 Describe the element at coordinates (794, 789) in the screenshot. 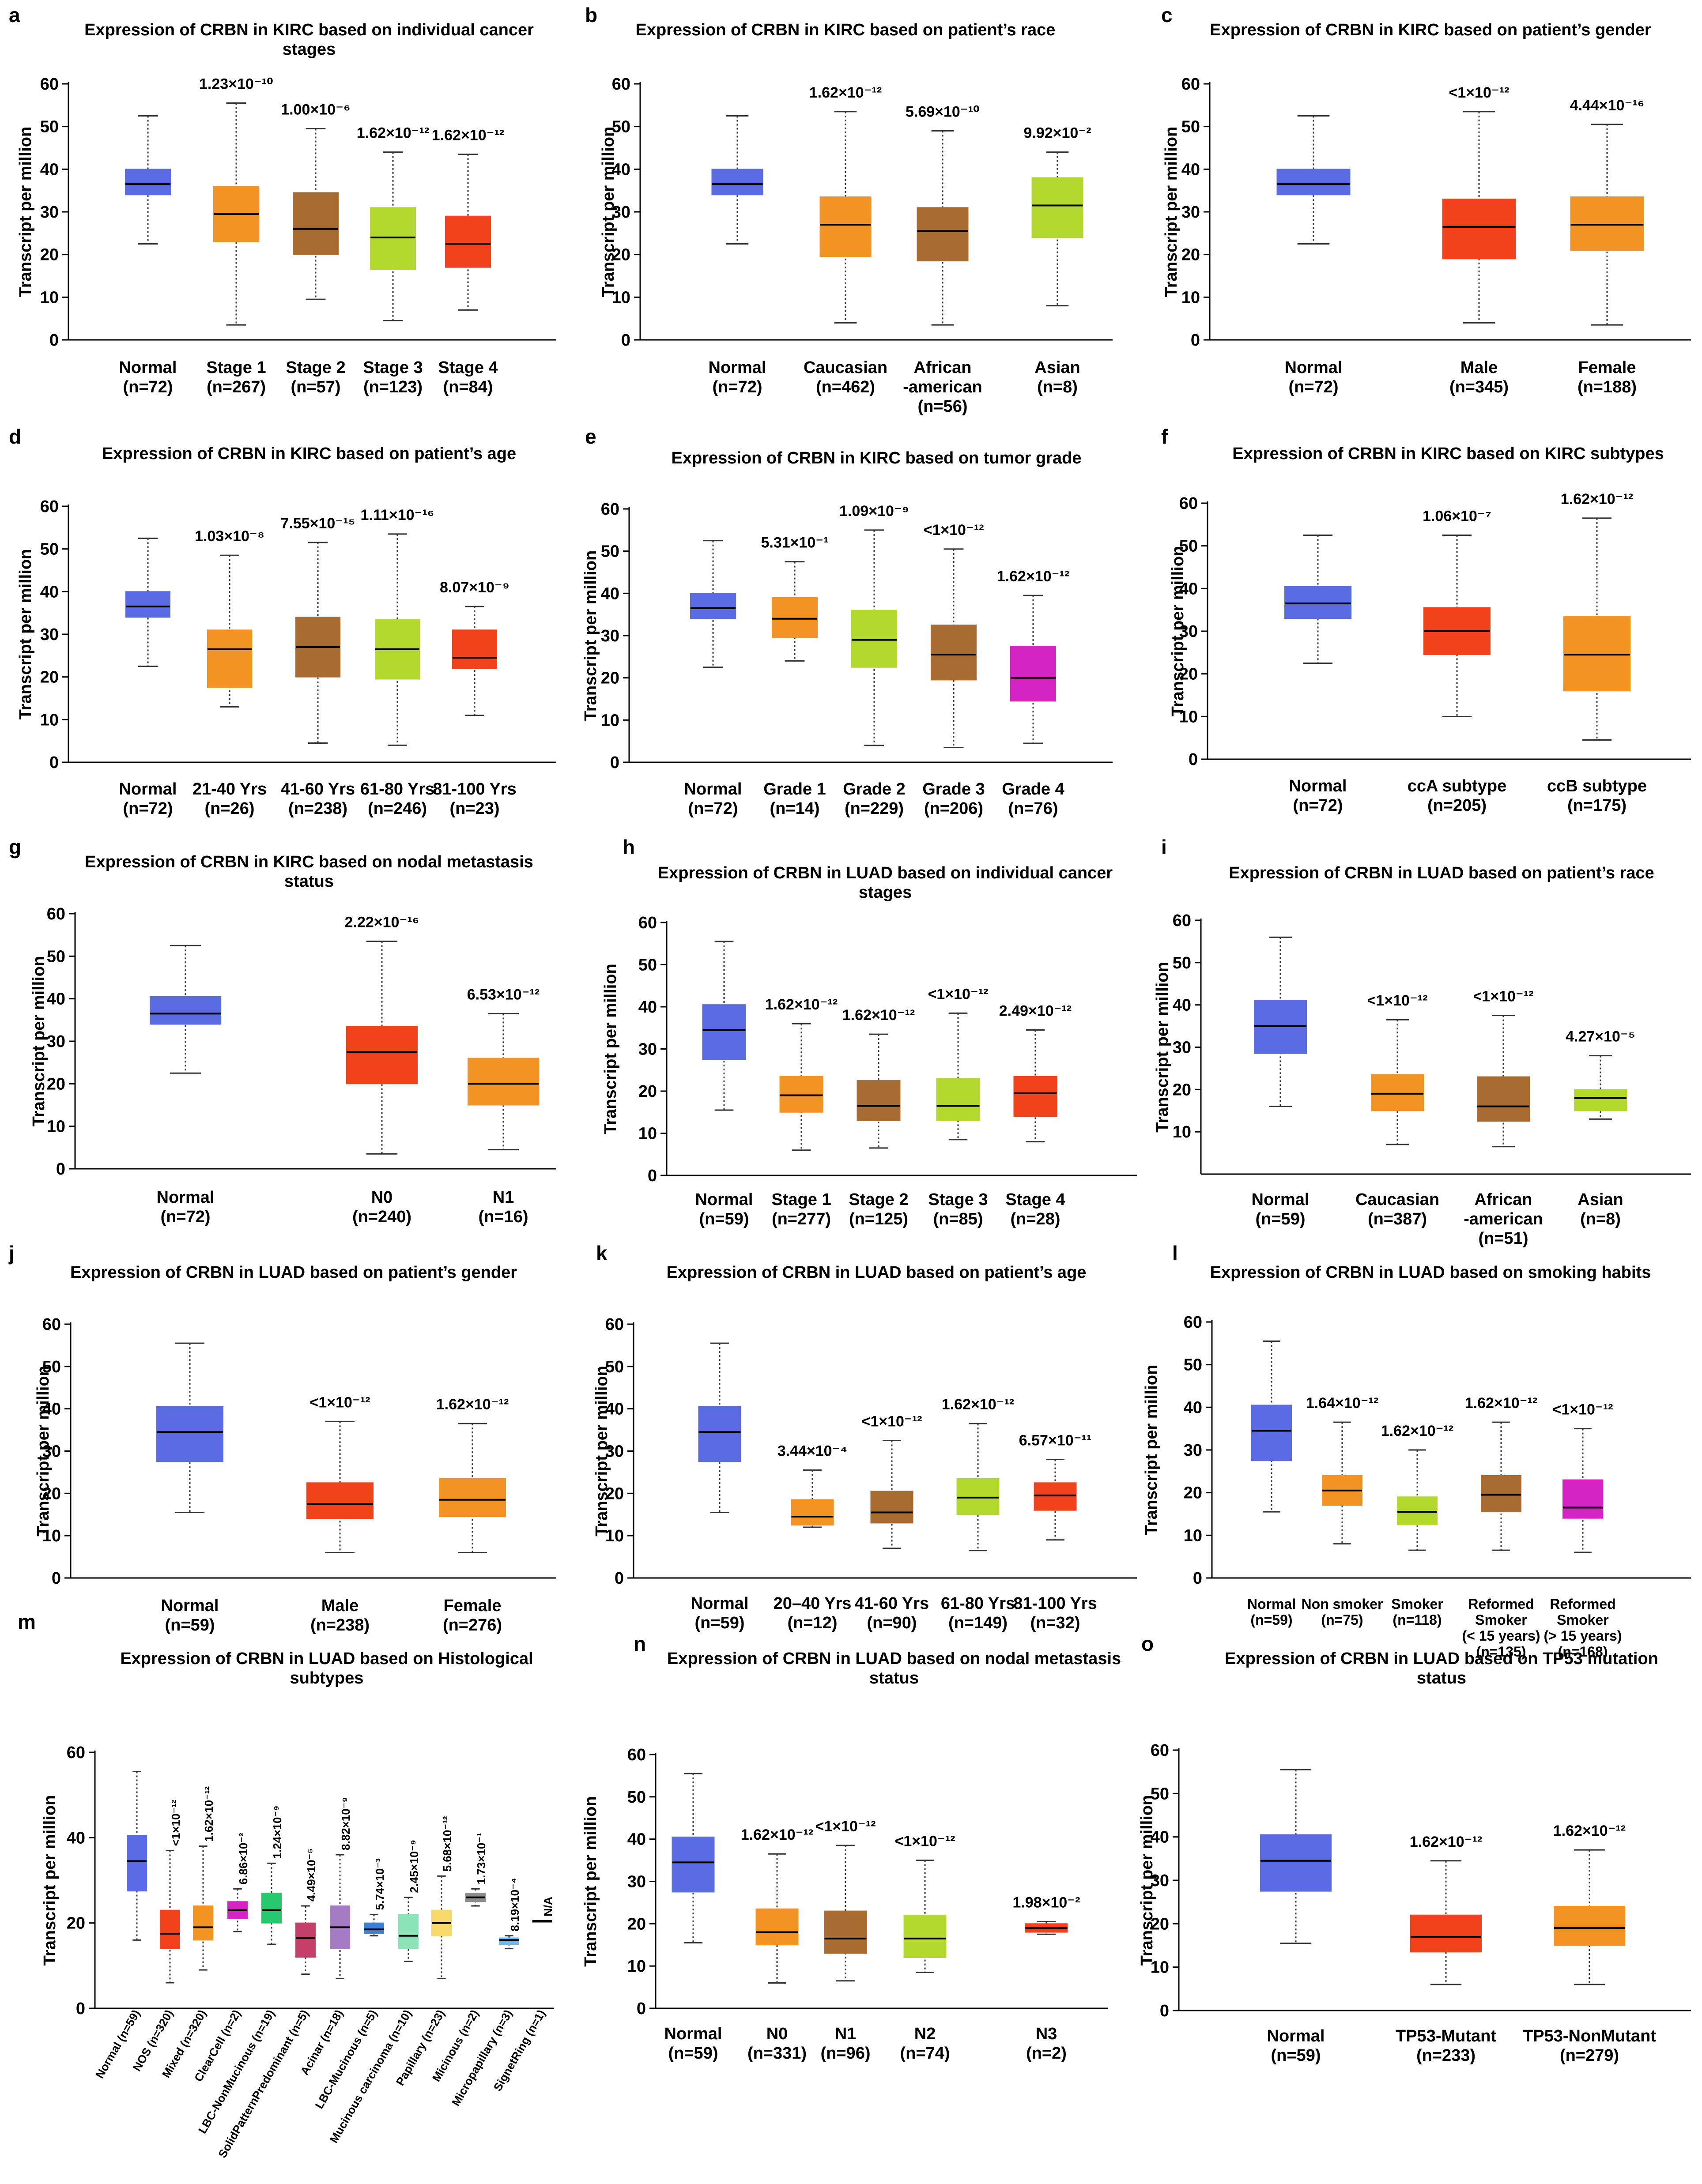

I see `category-label: Grade 1` at that location.